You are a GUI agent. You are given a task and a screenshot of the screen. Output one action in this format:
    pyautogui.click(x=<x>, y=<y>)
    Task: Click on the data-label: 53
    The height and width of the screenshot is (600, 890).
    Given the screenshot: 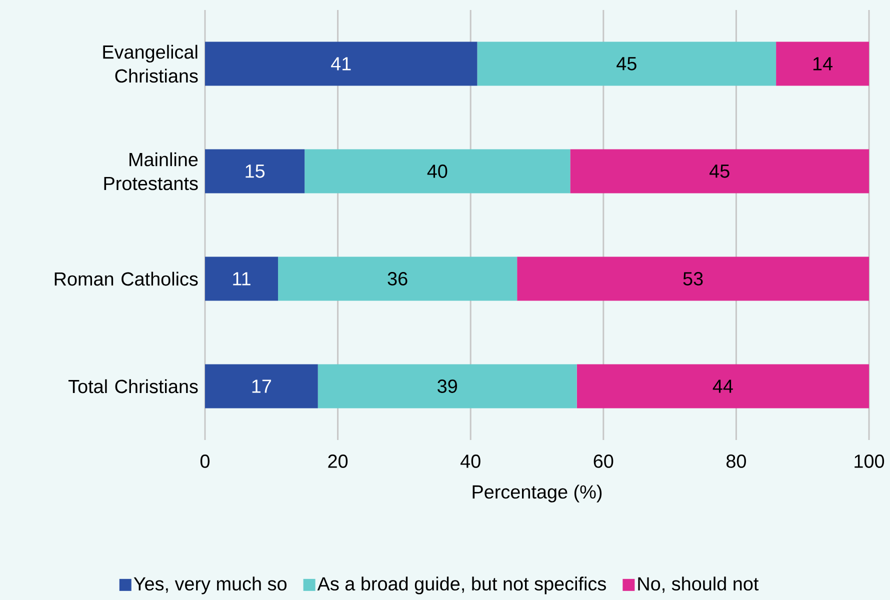 What is the action you would take?
    pyautogui.click(x=693, y=279)
    